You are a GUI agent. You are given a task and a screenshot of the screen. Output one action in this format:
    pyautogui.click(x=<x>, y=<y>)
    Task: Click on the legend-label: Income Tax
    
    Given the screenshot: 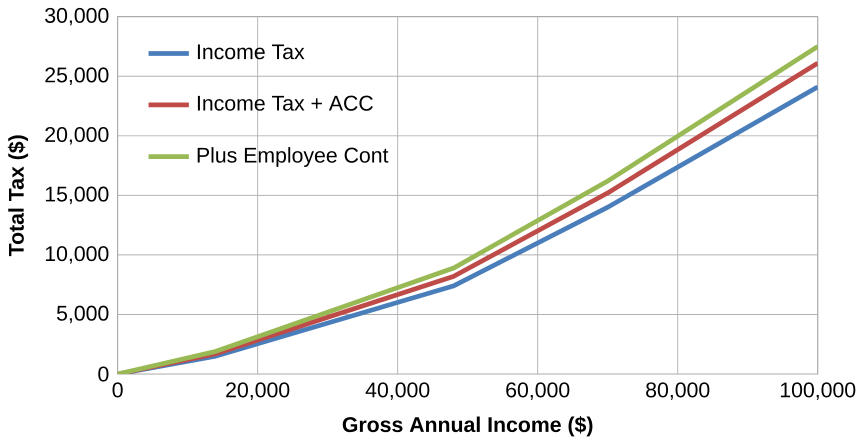 What is the action you would take?
    pyautogui.click(x=251, y=52)
    